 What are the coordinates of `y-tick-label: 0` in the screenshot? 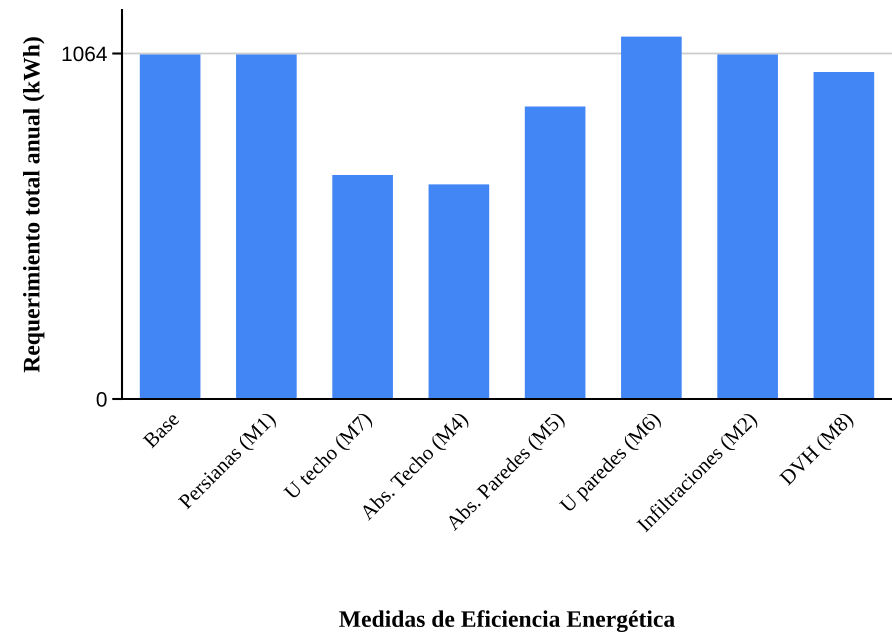 It's located at (101, 399).